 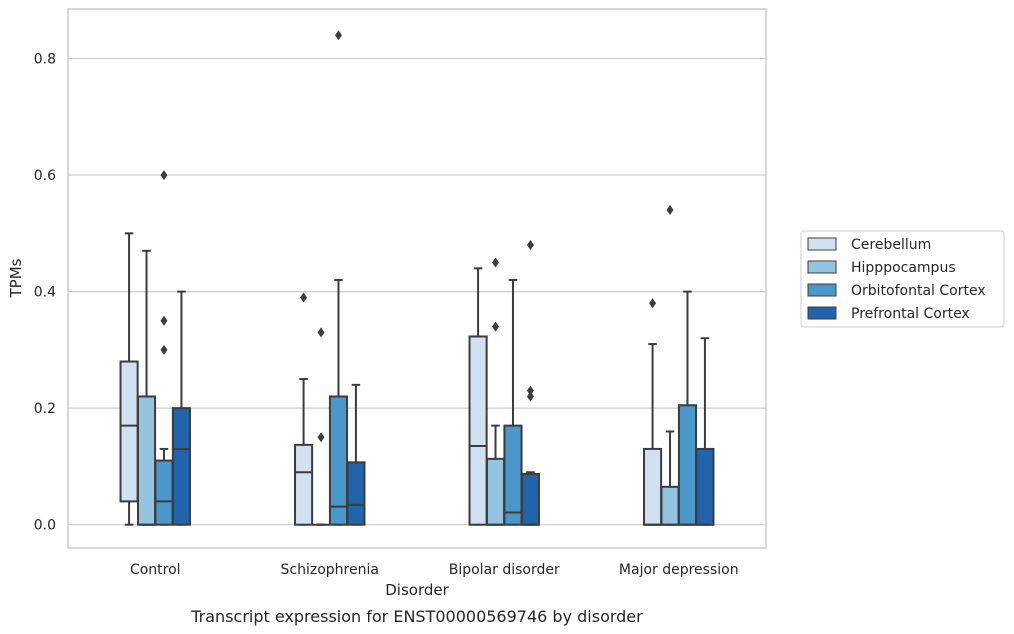 I want to click on x-tick-label: Major depression, so click(x=679, y=570).